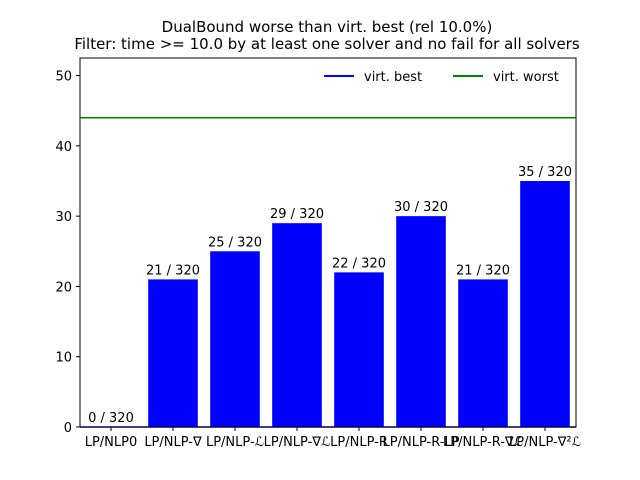  What do you see at coordinates (297, 214) in the screenshot?
I see `bar-value-label-3: 29 / 320` at bounding box center [297, 214].